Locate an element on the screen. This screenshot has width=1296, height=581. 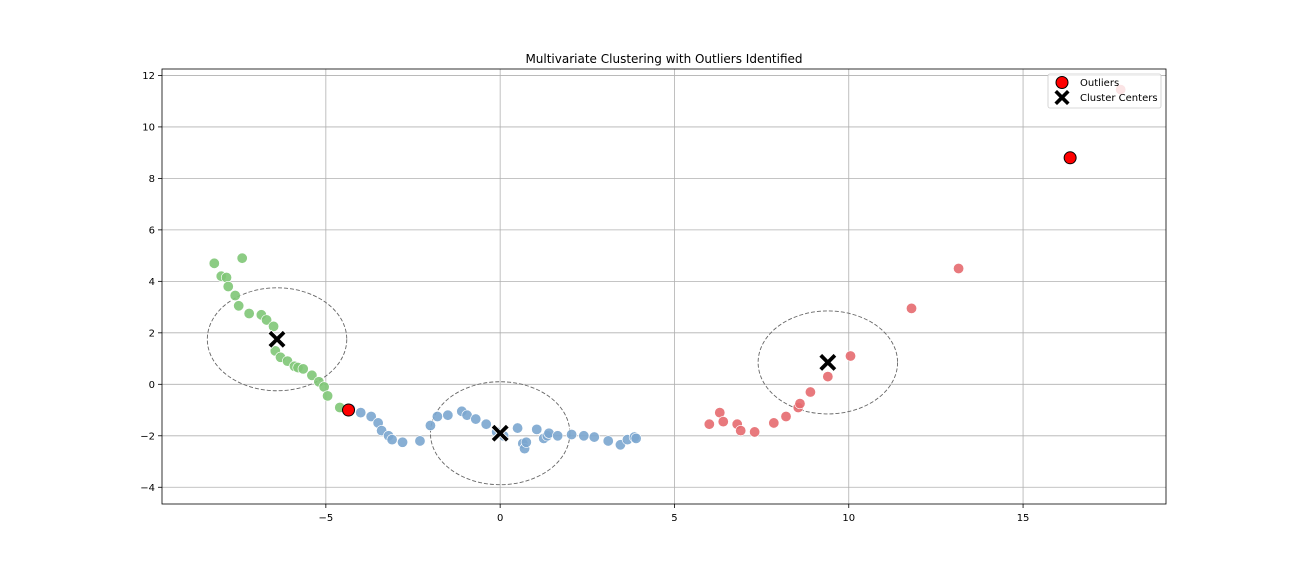
x-tick-label: 0 is located at coordinates (500, 518).